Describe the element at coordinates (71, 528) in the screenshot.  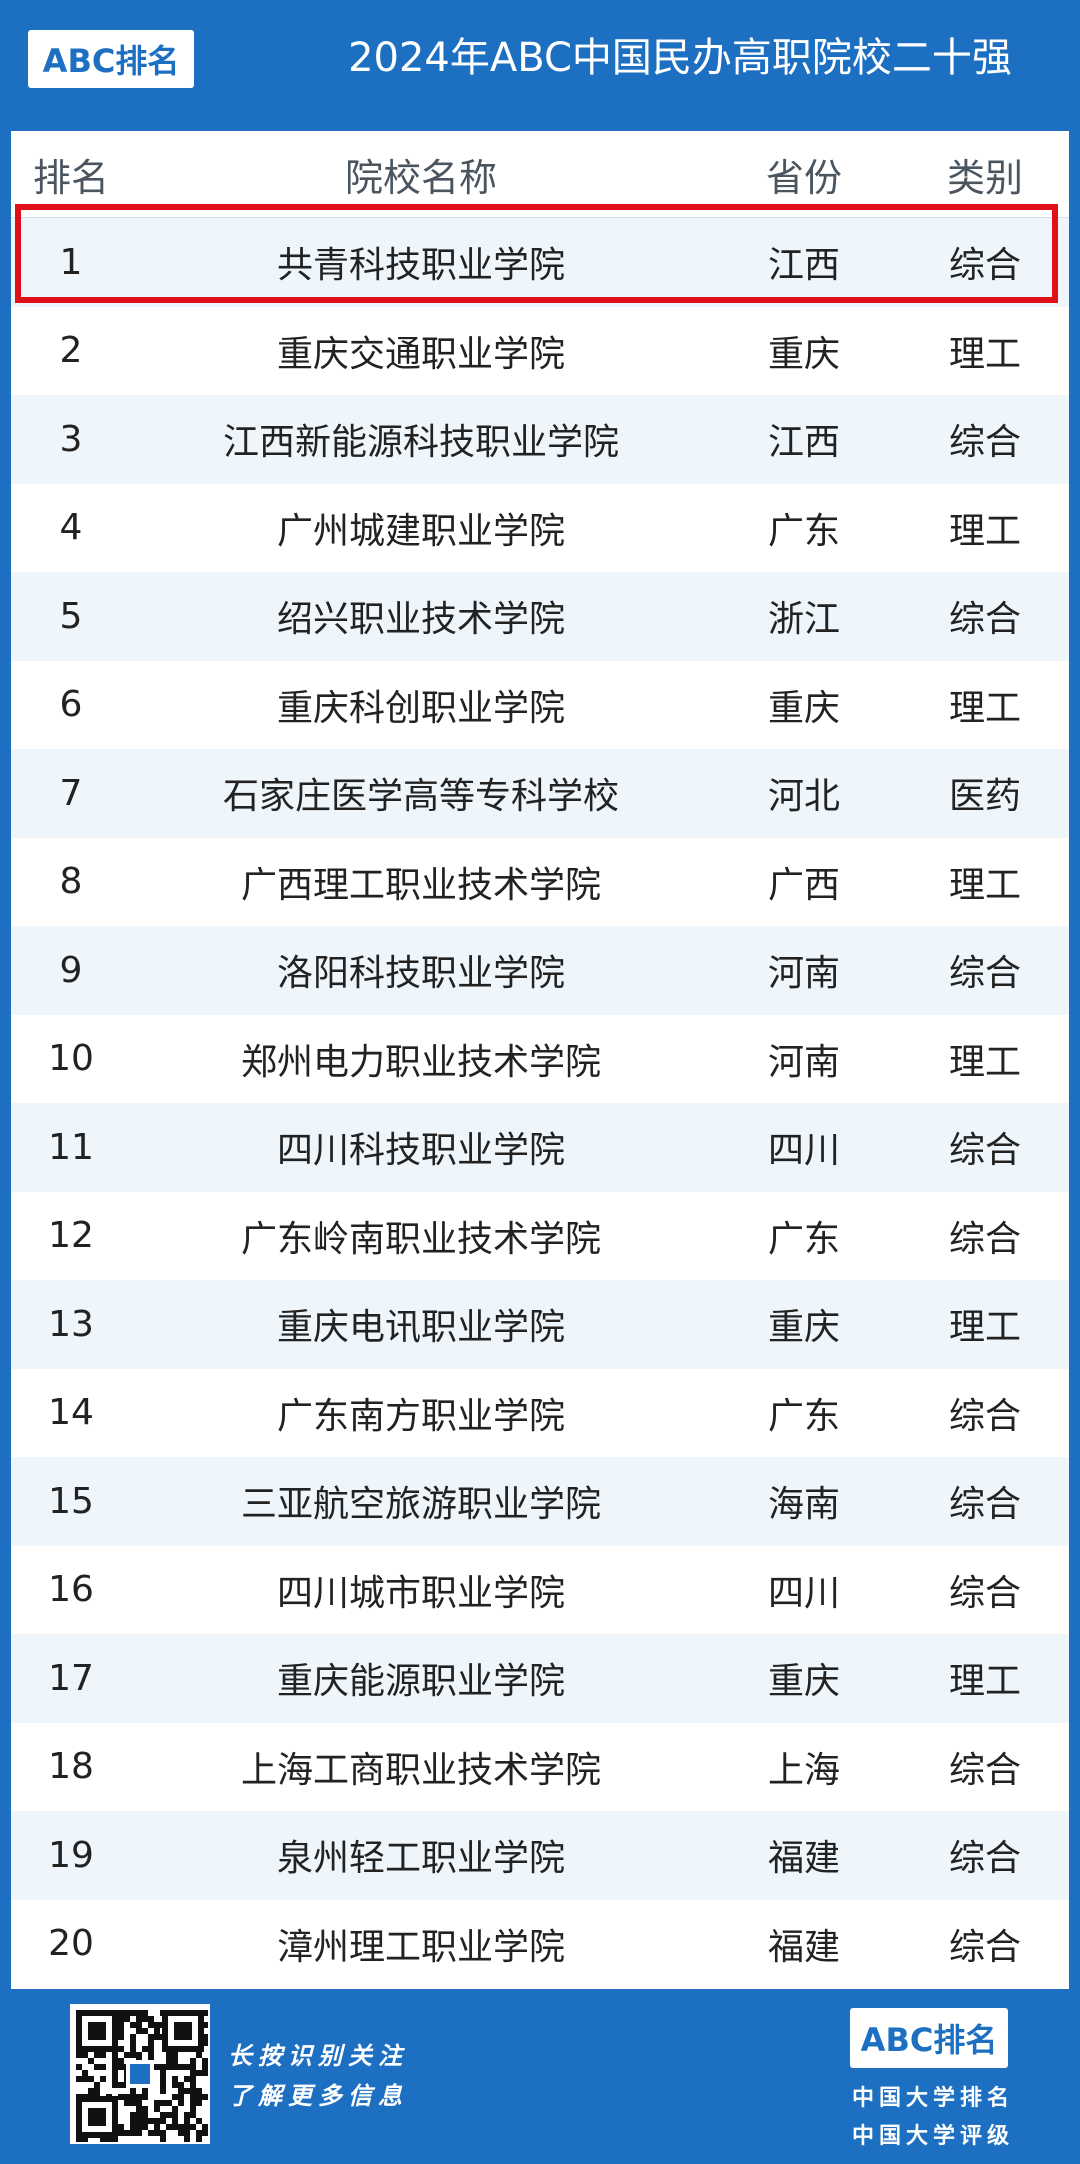
I see `rank: 4` at that location.